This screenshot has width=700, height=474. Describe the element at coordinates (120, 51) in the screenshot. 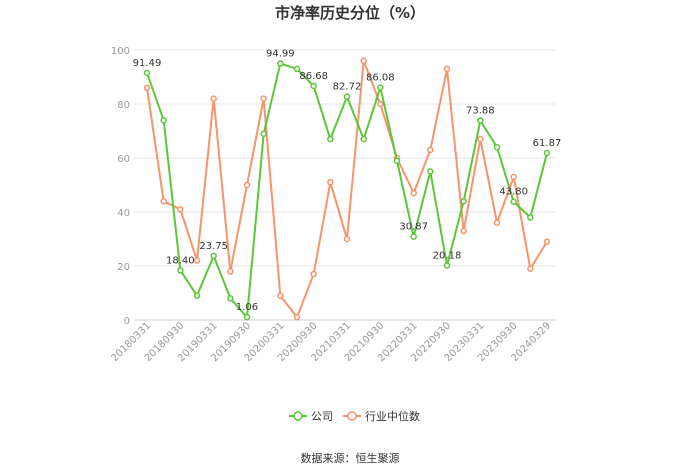

I see `y-tick-label: 100` at that location.